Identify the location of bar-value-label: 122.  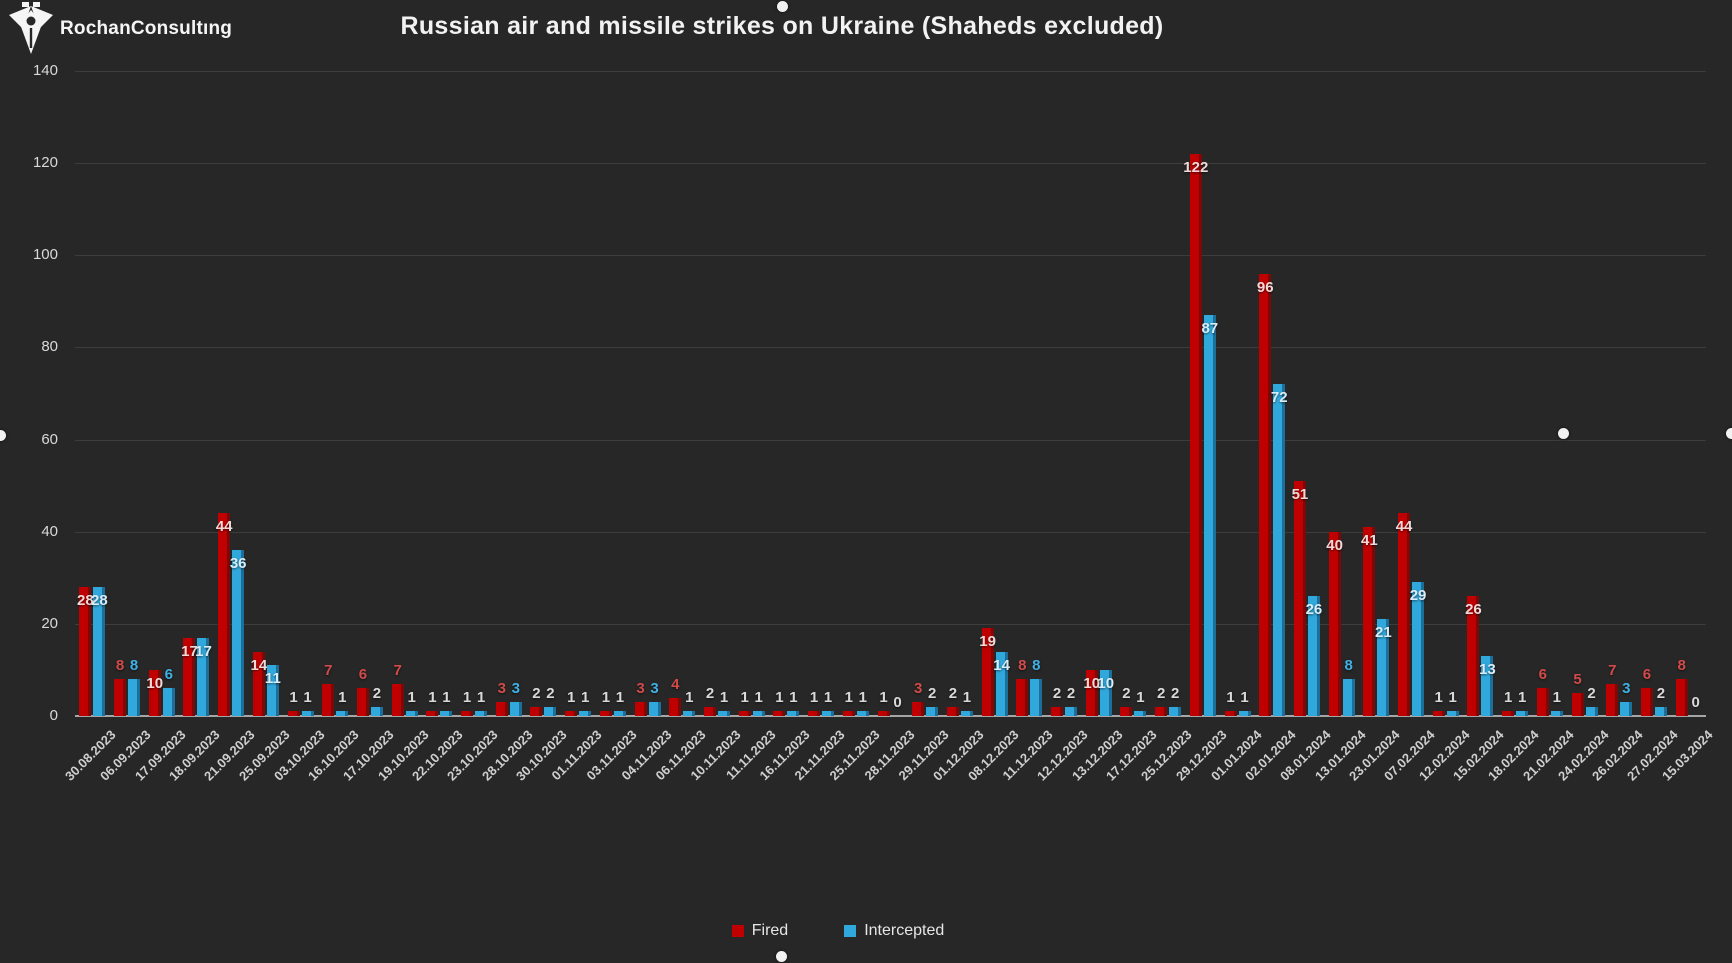
(1196, 167).